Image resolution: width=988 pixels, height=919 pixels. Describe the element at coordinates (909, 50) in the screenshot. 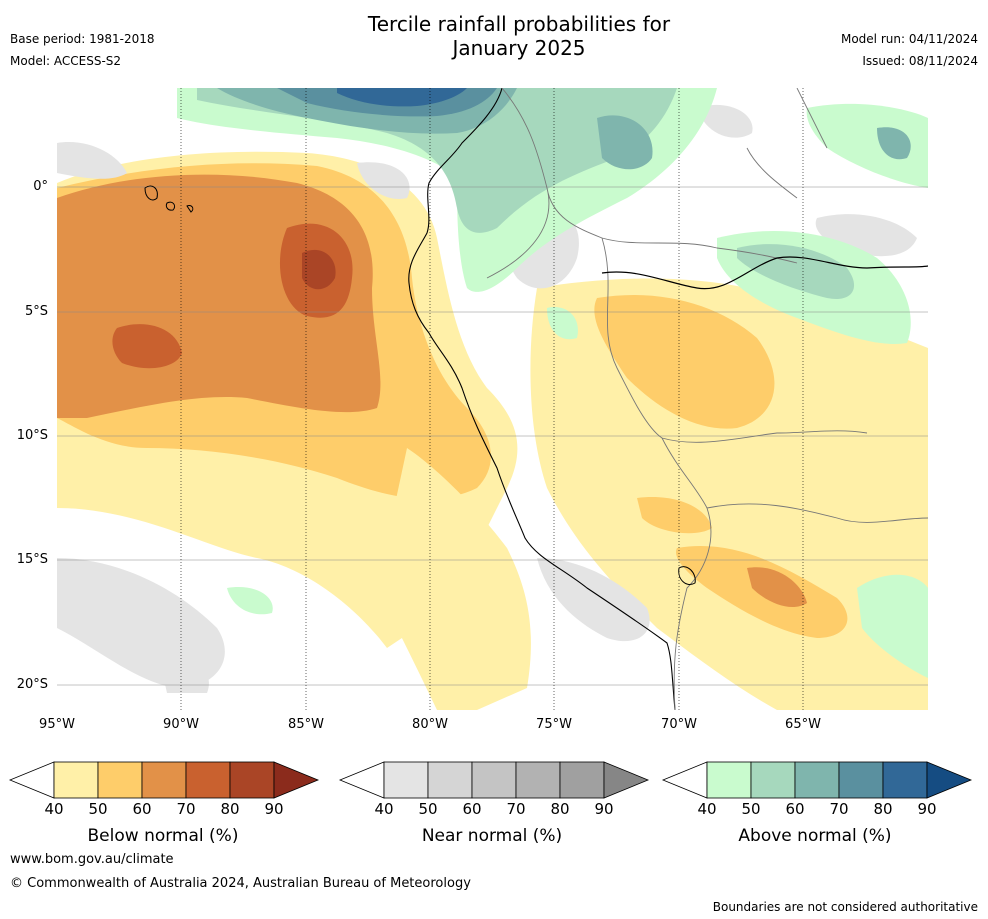

I see `meta-right: Model run: 04/11/2024 Issued: 08/11/2024` at that location.